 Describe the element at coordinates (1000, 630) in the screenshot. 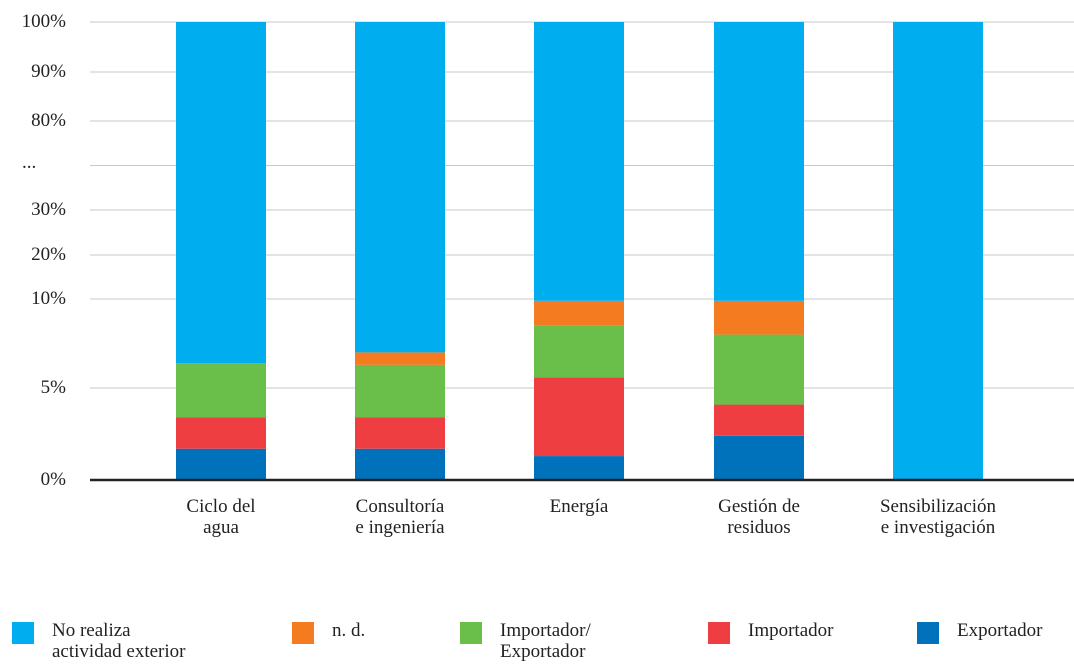

I see `legend-label: Exportador` at that location.